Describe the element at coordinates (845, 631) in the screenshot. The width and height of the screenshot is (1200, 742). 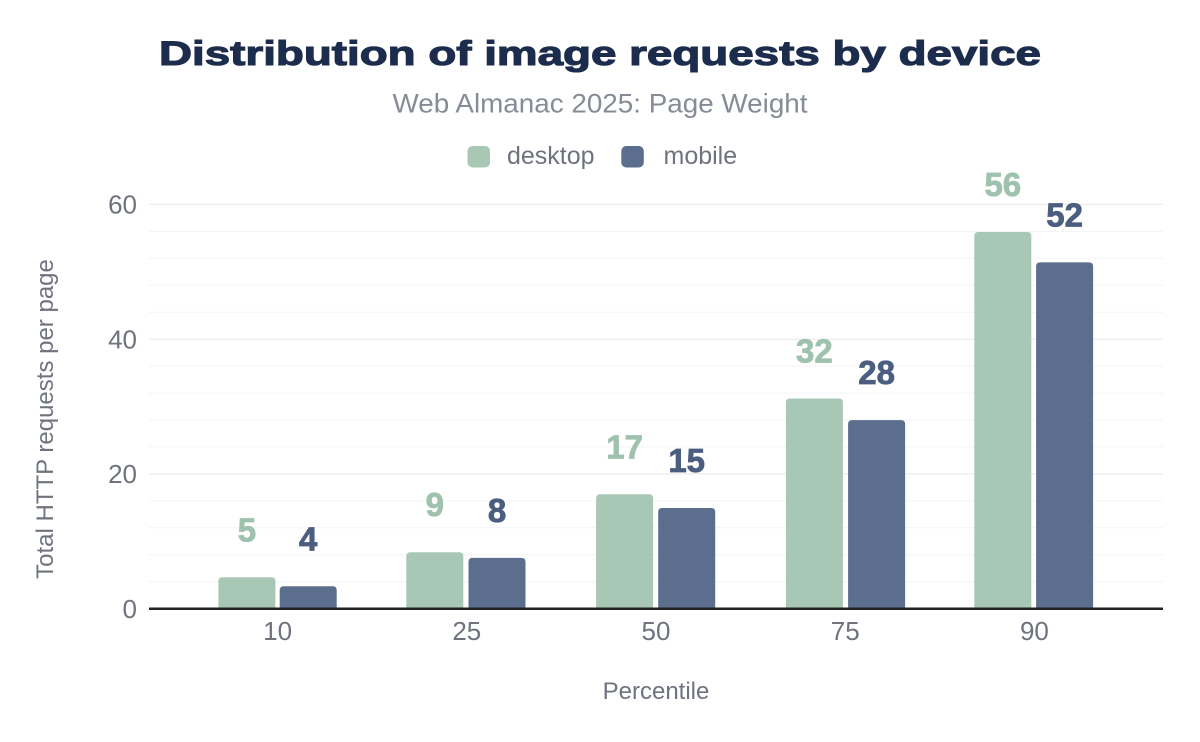
I see `svg-text: 75` at that location.